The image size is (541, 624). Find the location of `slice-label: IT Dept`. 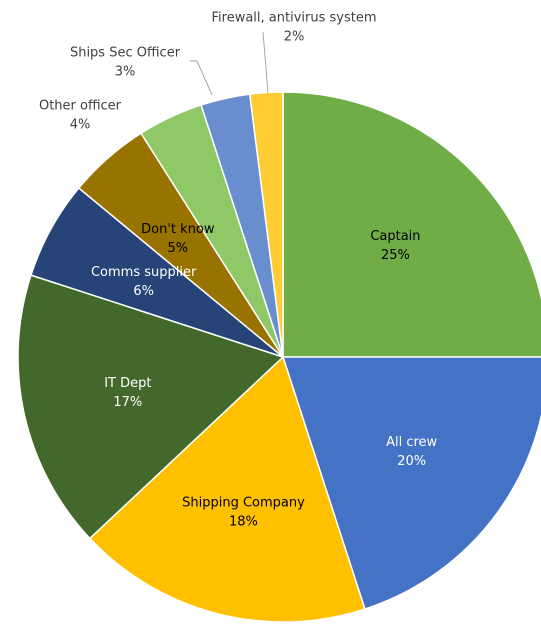

slice-label: IT Dept is located at coordinates (127, 383).